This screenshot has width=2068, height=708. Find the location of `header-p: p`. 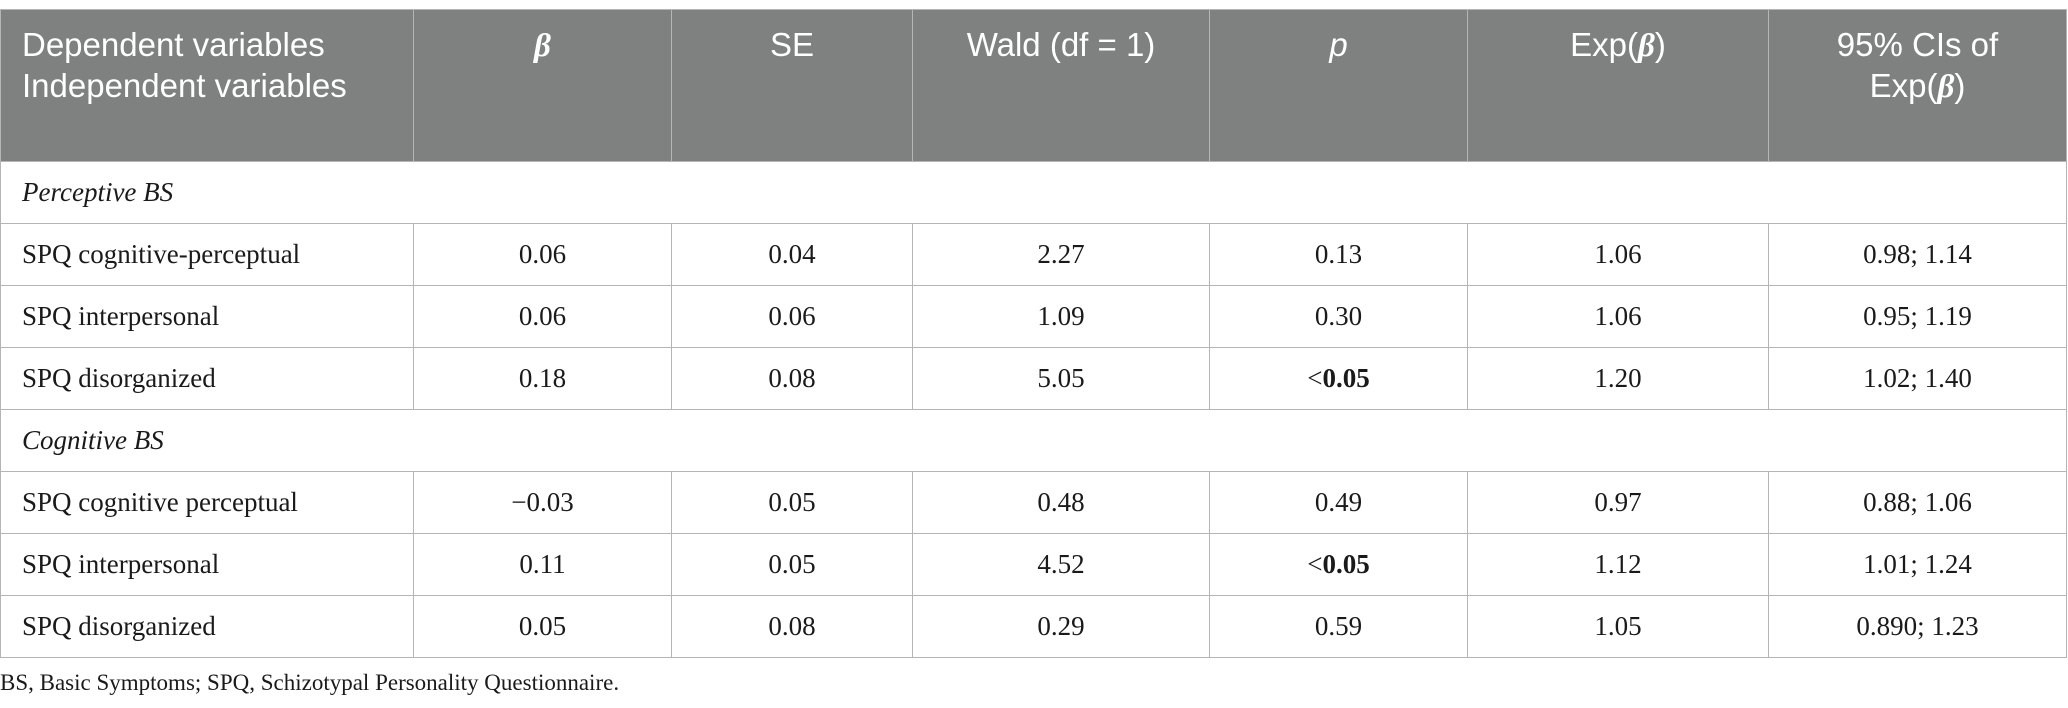

header-p: p is located at coordinates (1338, 85).